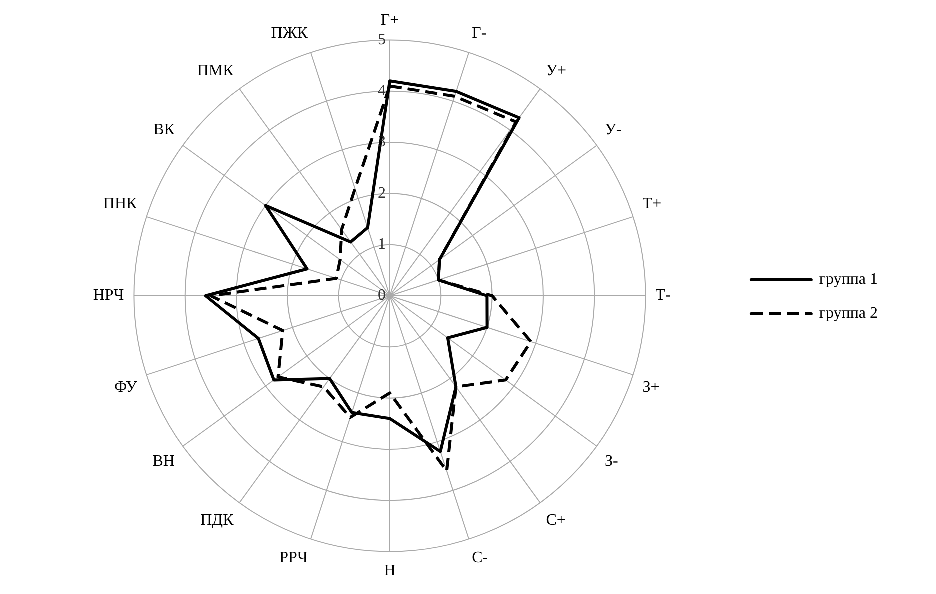 This screenshot has width=936, height=594. Describe the element at coordinates (613, 129) in the screenshot. I see `spoke-label: У-` at that location.